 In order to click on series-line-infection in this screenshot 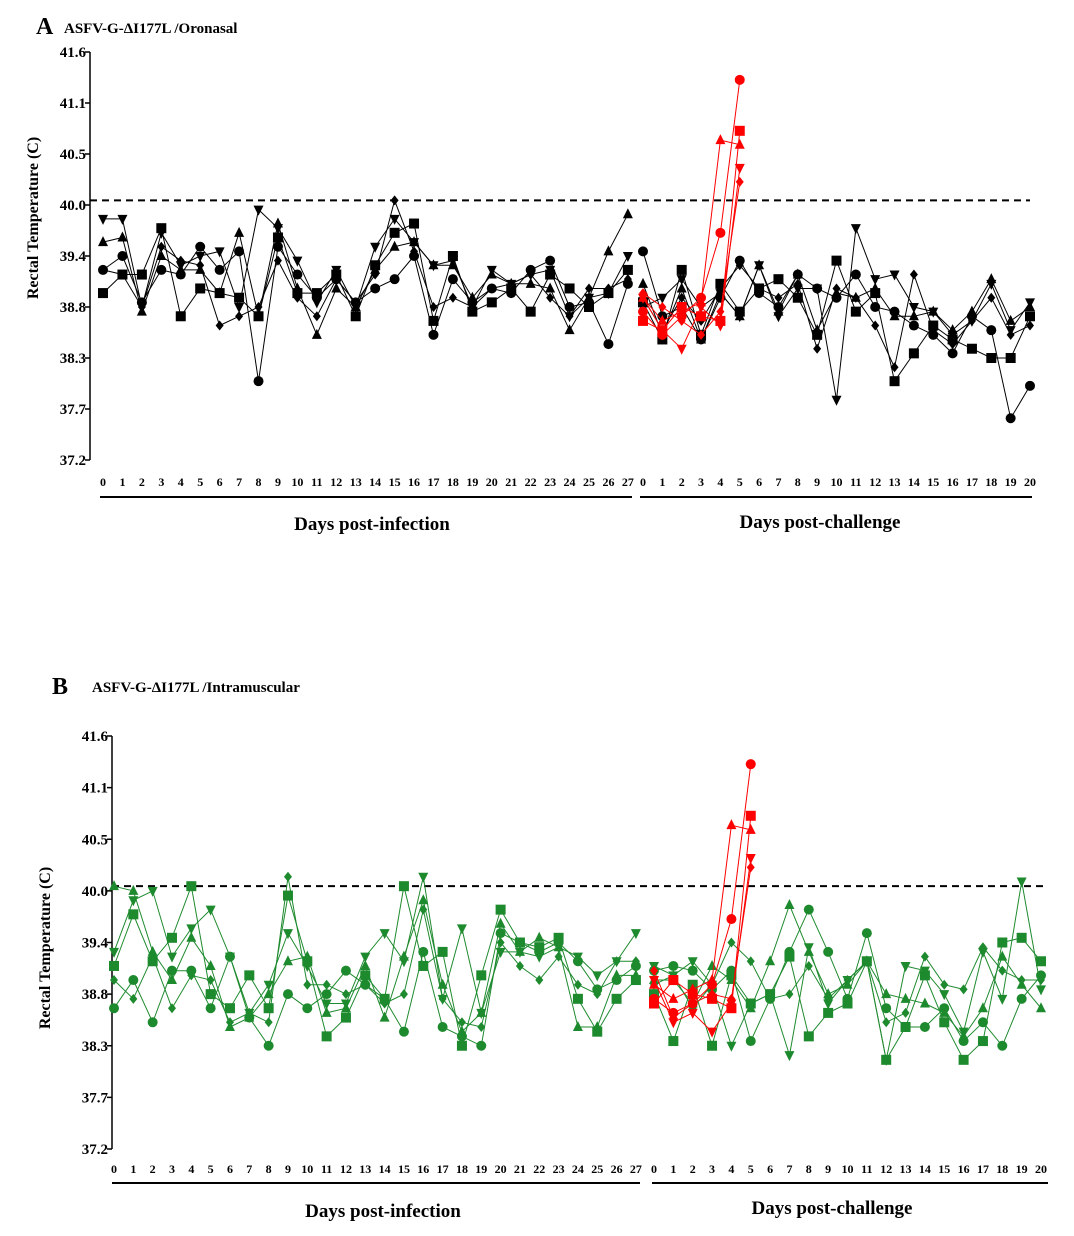, I will do `click(375, 945)`.